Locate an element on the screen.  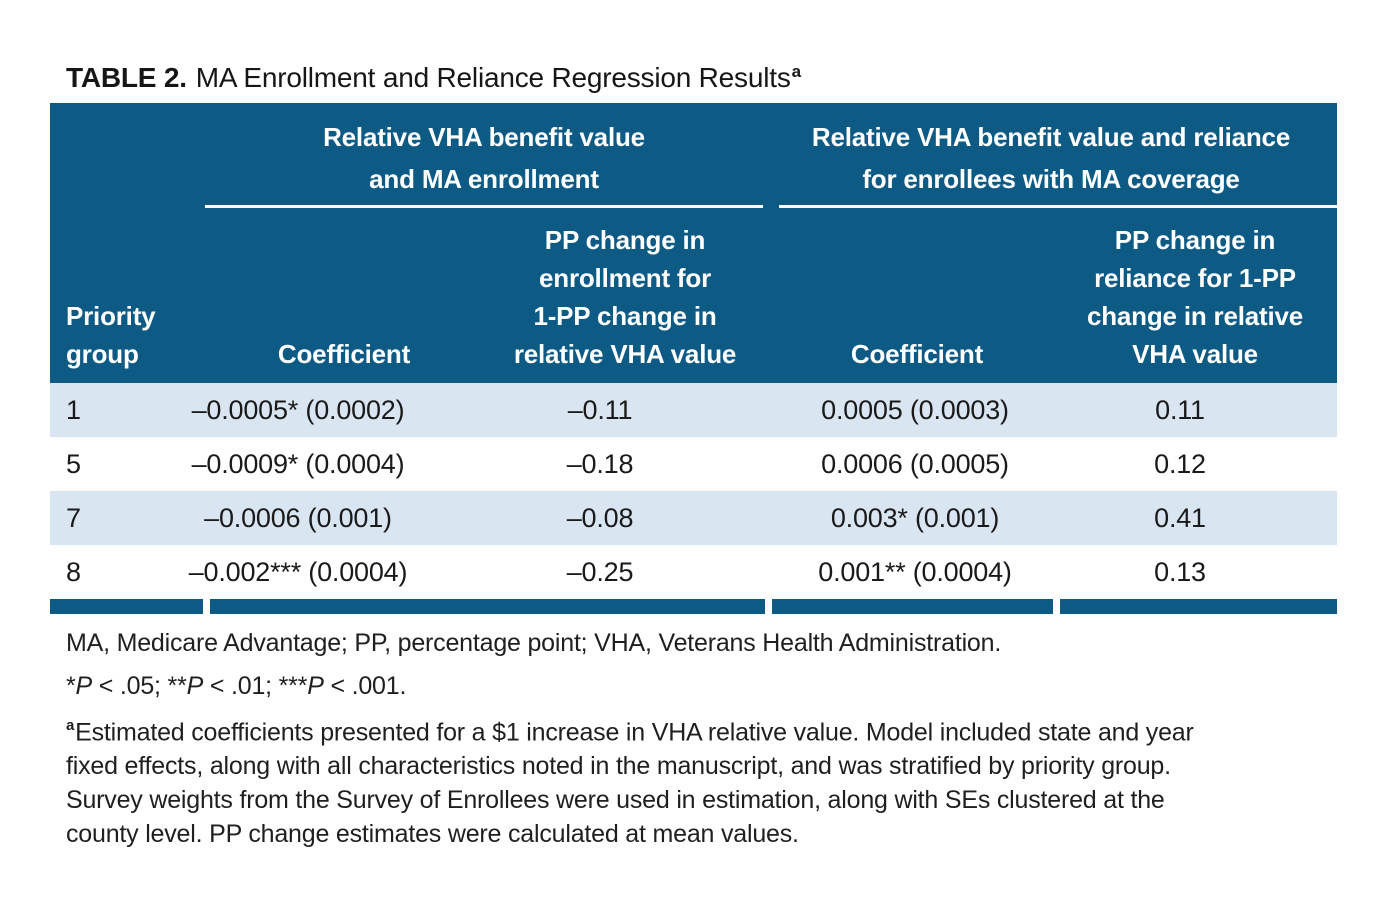
priority-group-cell: 7 is located at coordinates (73, 517).